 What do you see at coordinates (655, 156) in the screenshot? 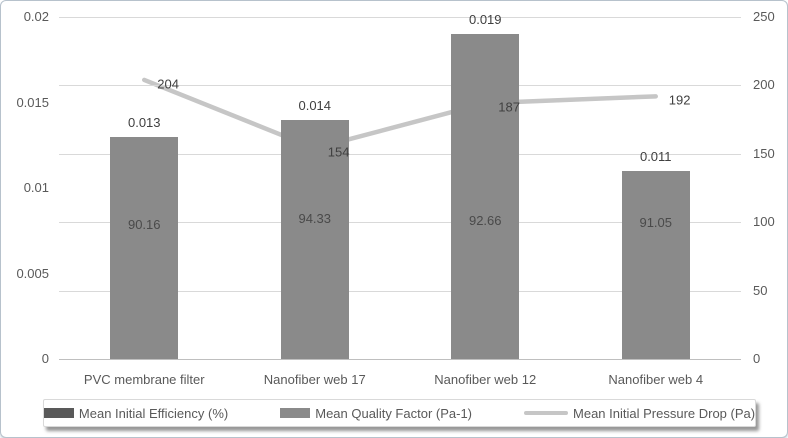
I see `bar-value-label: 0.011` at bounding box center [655, 156].